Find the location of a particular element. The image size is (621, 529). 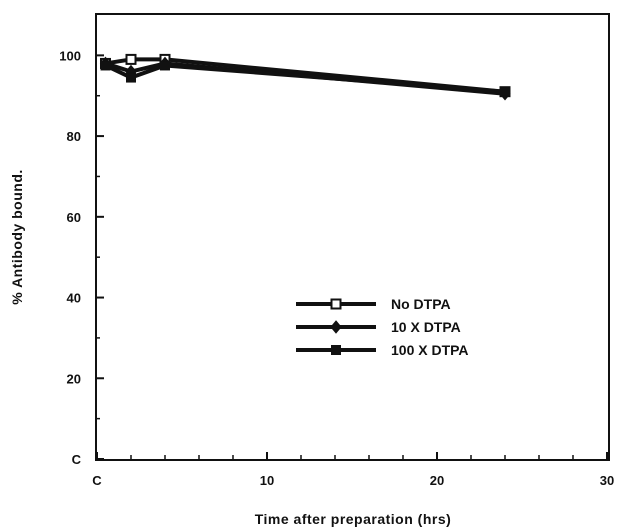

y-tick-label: 80 is located at coordinates (74, 136).